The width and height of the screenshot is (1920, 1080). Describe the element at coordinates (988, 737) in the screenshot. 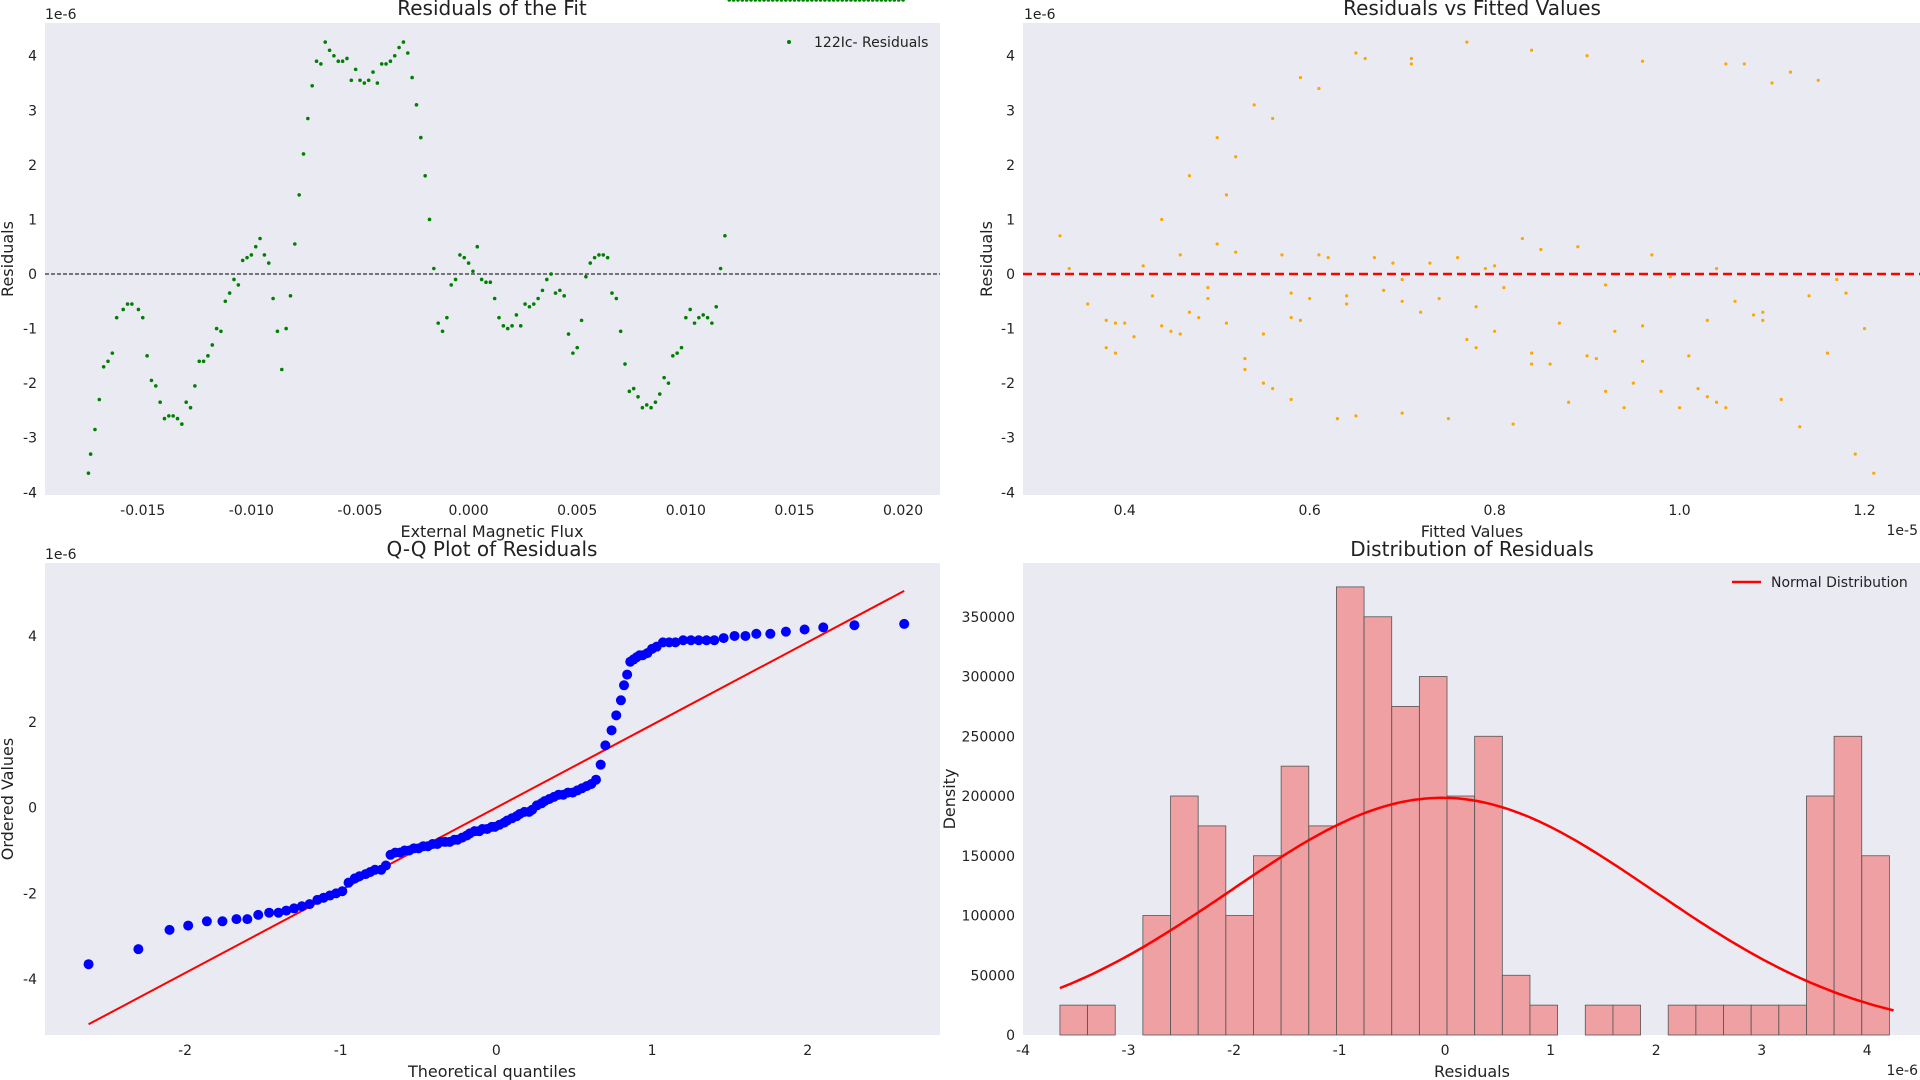

I see `y-tick-label: 250000` at that location.